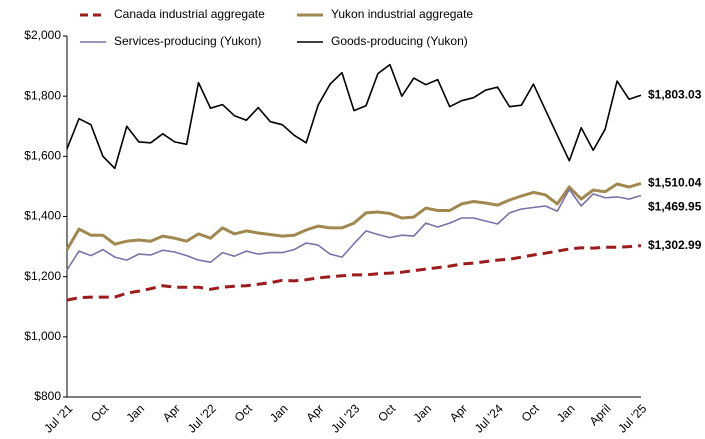 The width and height of the screenshot is (705, 439). Describe the element at coordinates (47, 396) in the screenshot. I see `y-tick-label: $800` at that location.